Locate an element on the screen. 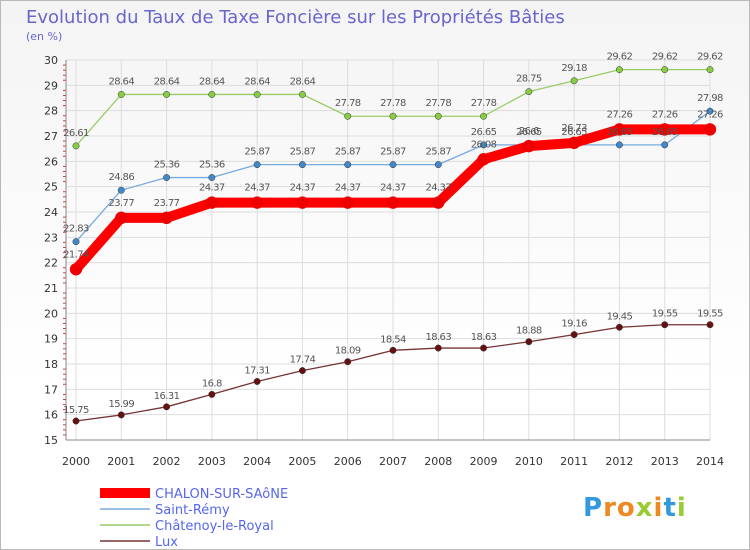 The image size is (750, 550). chart-subtitle: (en %) is located at coordinates (44, 36).